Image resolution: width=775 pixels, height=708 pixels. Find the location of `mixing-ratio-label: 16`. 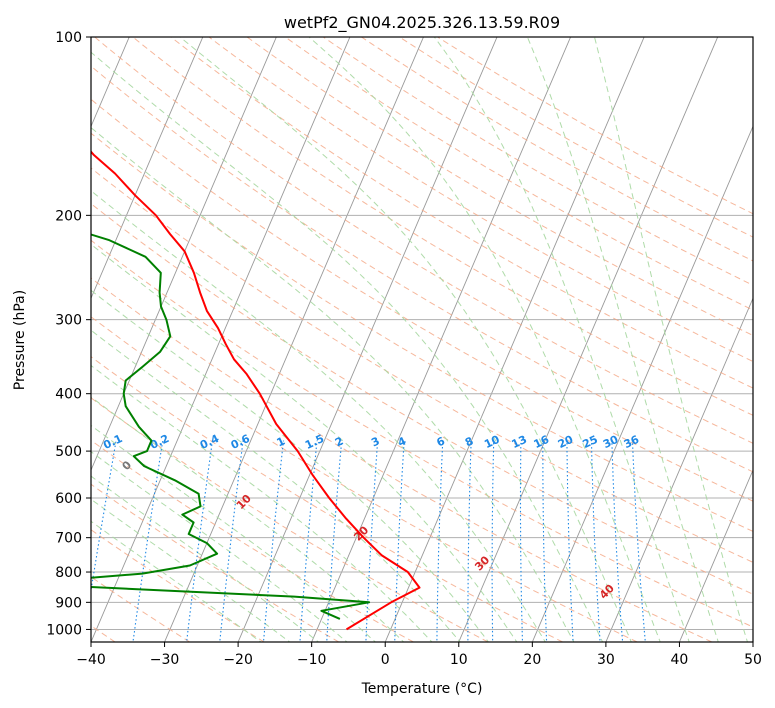

mixing-ratio-label: 16 is located at coordinates (542, 442).